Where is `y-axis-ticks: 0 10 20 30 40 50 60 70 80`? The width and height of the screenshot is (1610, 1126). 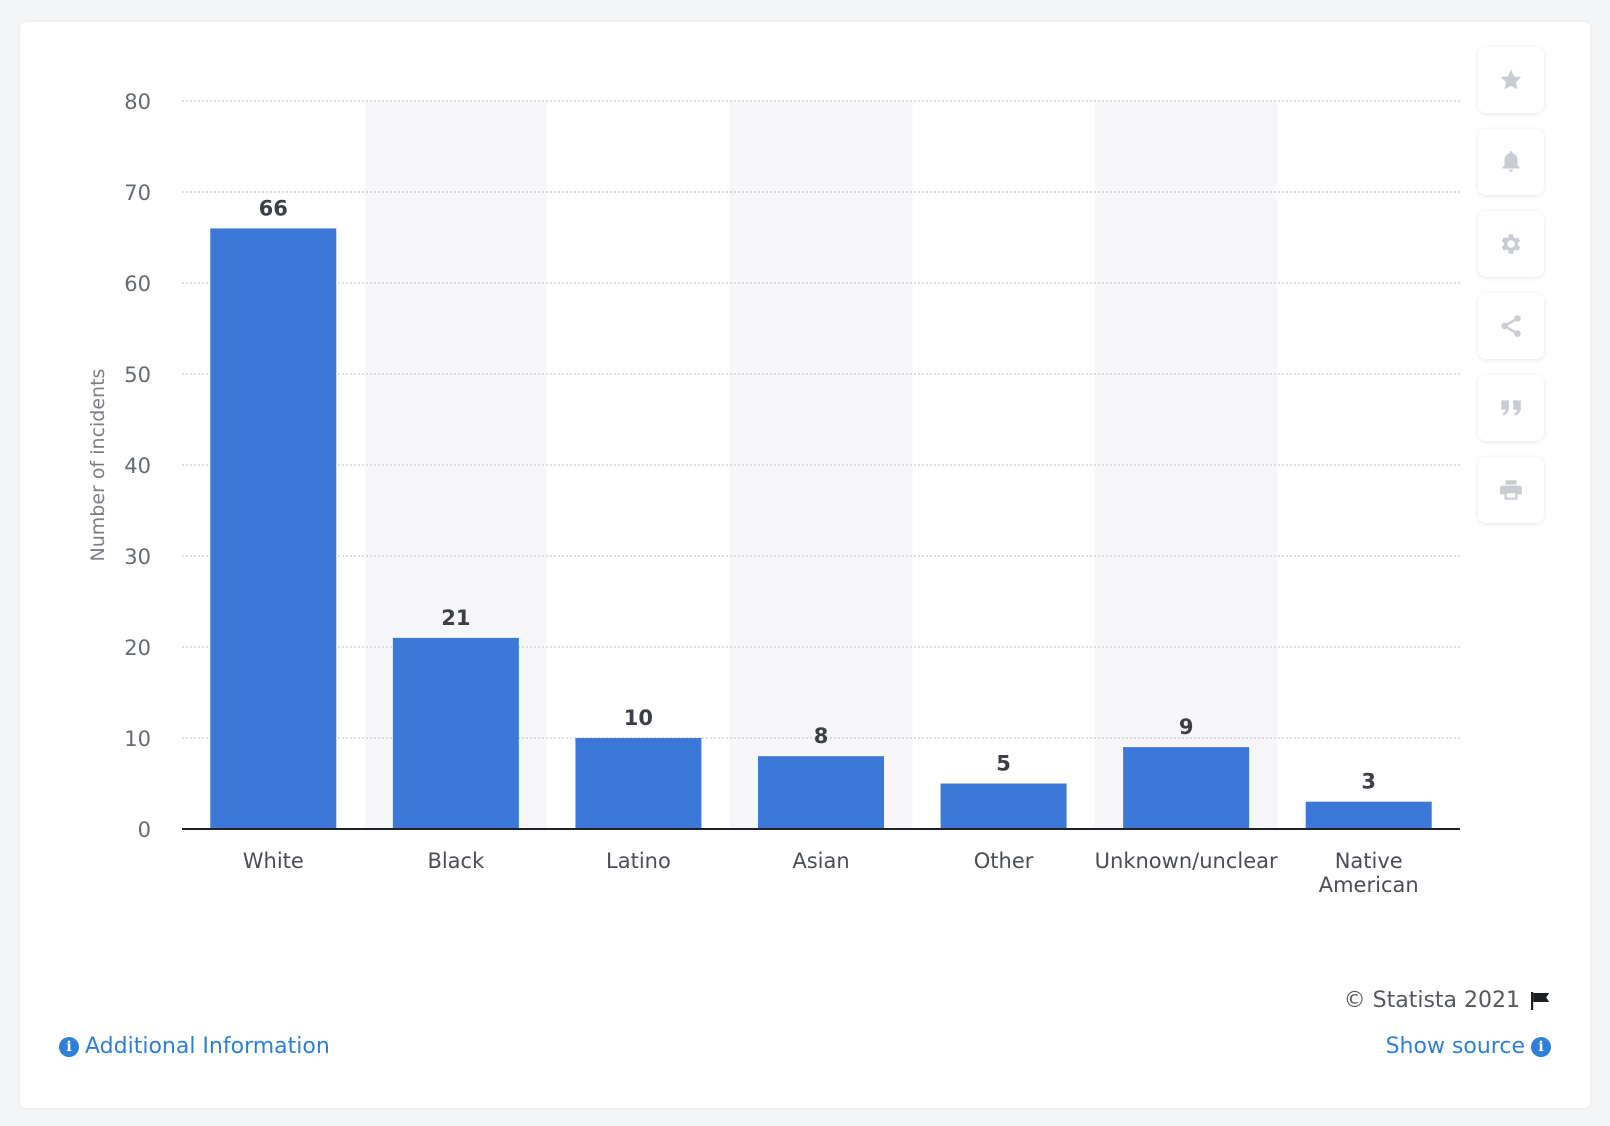 y-axis-ticks: 0 10 20 30 40 50 60 70 80 is located at coordinates (137, 466).